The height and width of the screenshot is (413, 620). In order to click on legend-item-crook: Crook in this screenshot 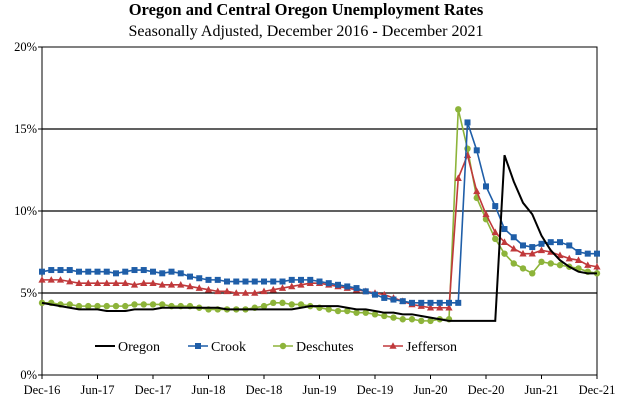, I will do `click(217, 347)`.